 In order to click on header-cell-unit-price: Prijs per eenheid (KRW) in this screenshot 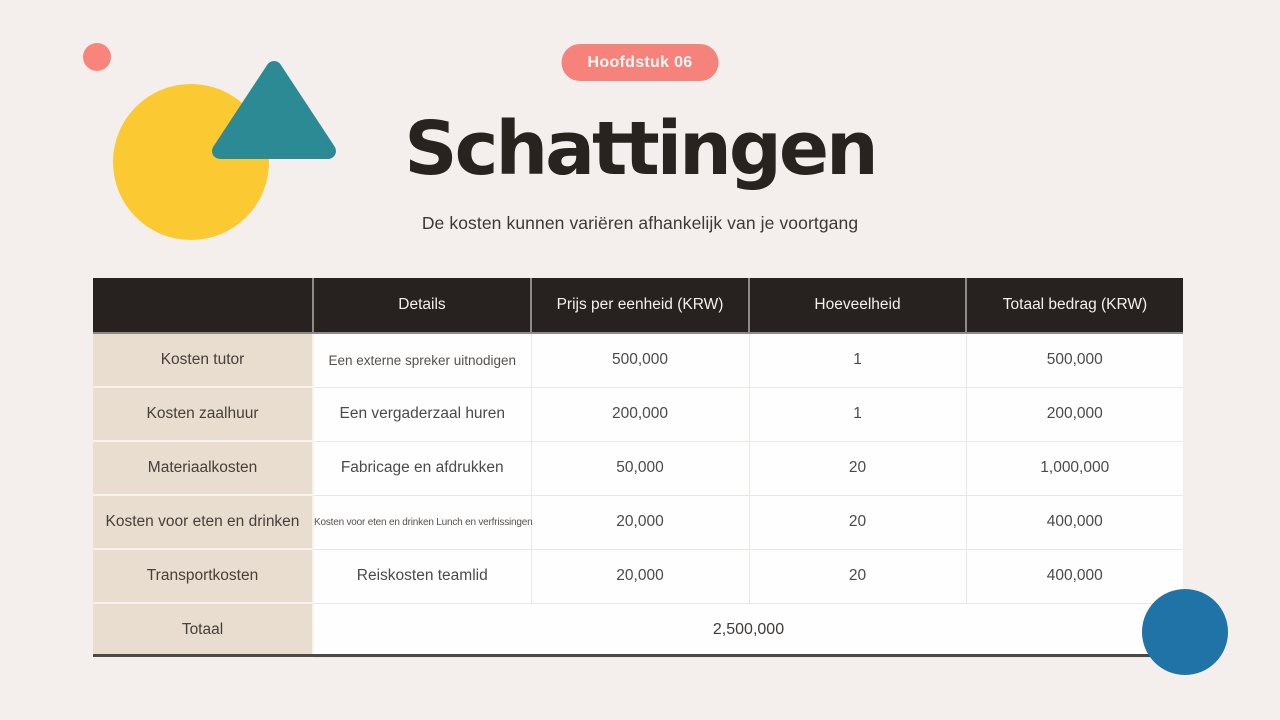, I will do `click(639, 306)`.